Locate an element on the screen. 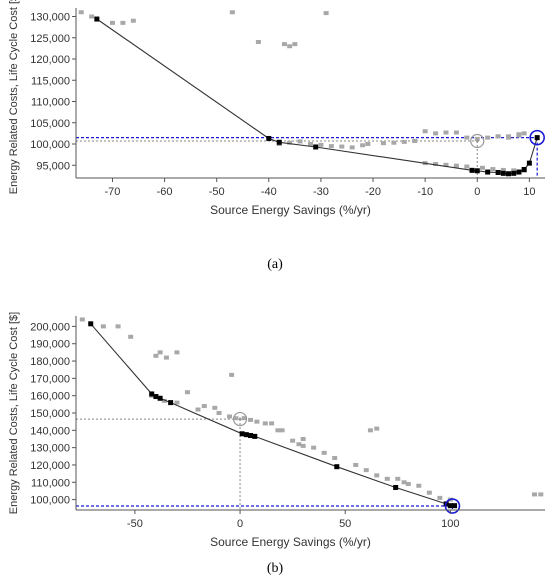 This screenshot has height=581, width=550. x-tick-label: 50 is located at coordinates (345, 524).